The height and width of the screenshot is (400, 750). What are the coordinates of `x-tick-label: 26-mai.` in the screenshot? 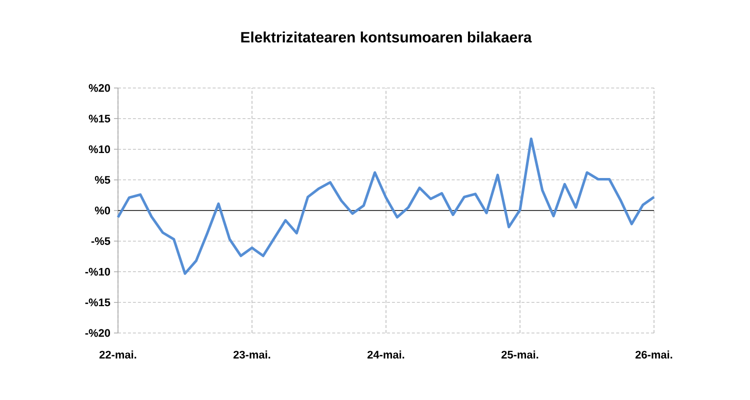 It's located at (653, 354).